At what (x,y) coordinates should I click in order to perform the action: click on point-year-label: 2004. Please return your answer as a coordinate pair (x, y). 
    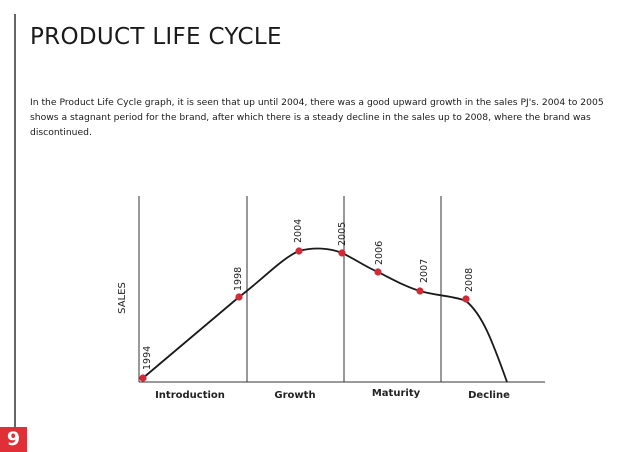
    Looking at the image, I should click on (298, 231).